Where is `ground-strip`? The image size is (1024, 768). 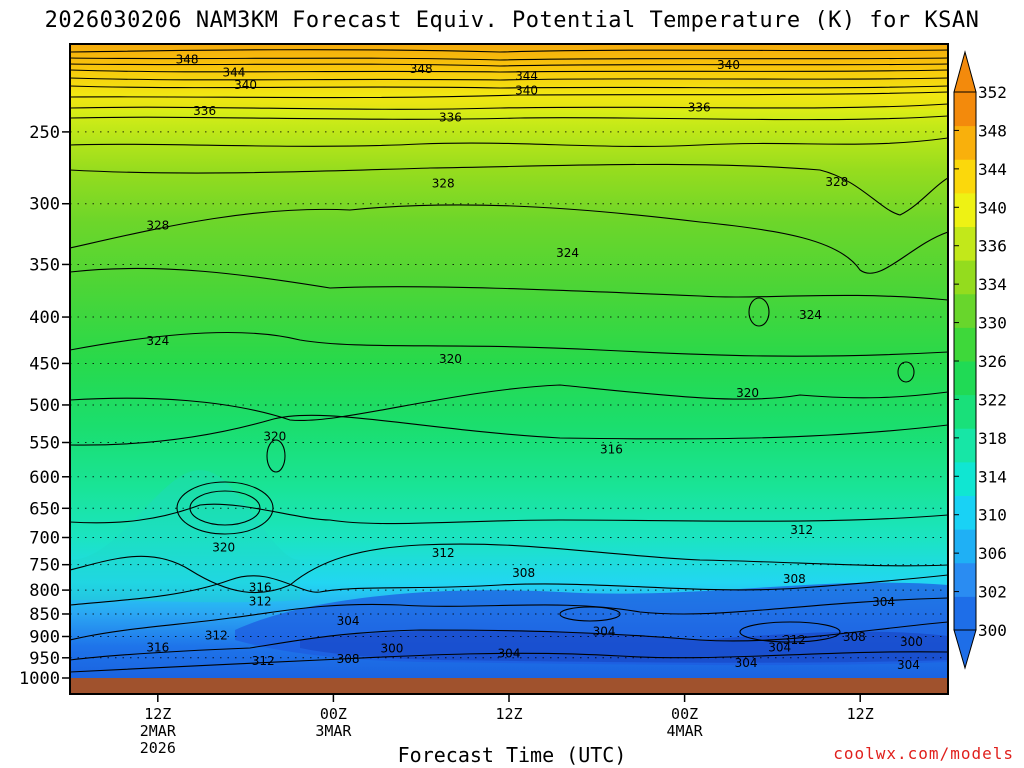
ground-strip is located at coordinates (509, 686).